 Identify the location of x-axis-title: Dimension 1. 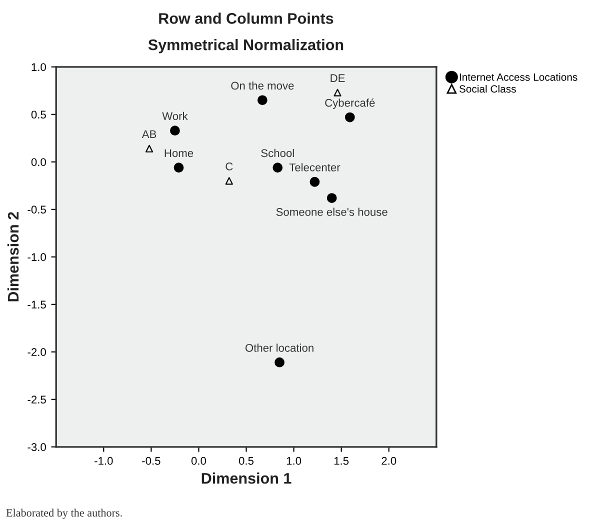
(247, 478).